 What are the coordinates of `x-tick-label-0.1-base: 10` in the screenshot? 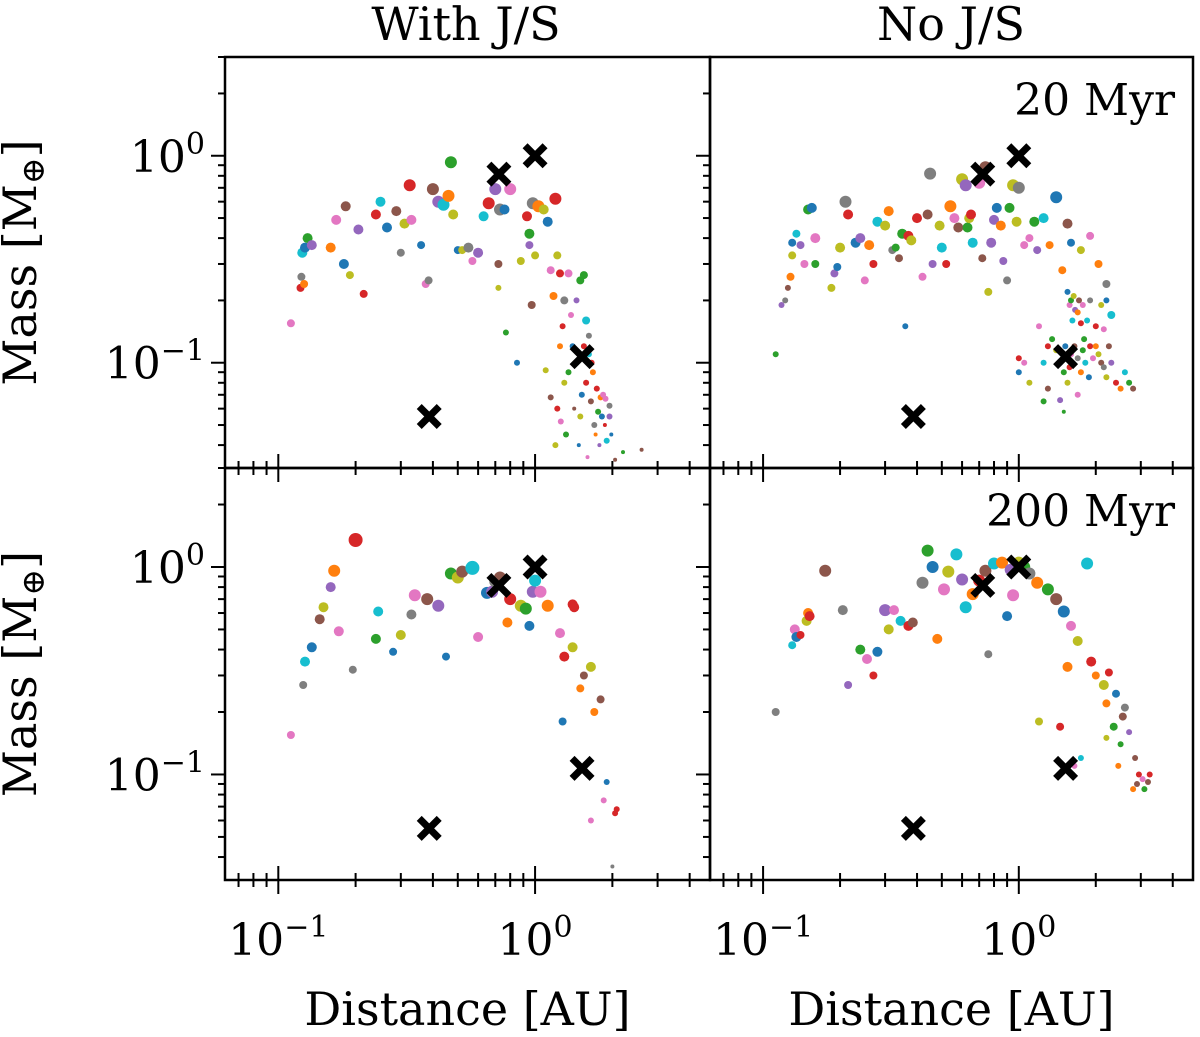 It's located at (741, 940).